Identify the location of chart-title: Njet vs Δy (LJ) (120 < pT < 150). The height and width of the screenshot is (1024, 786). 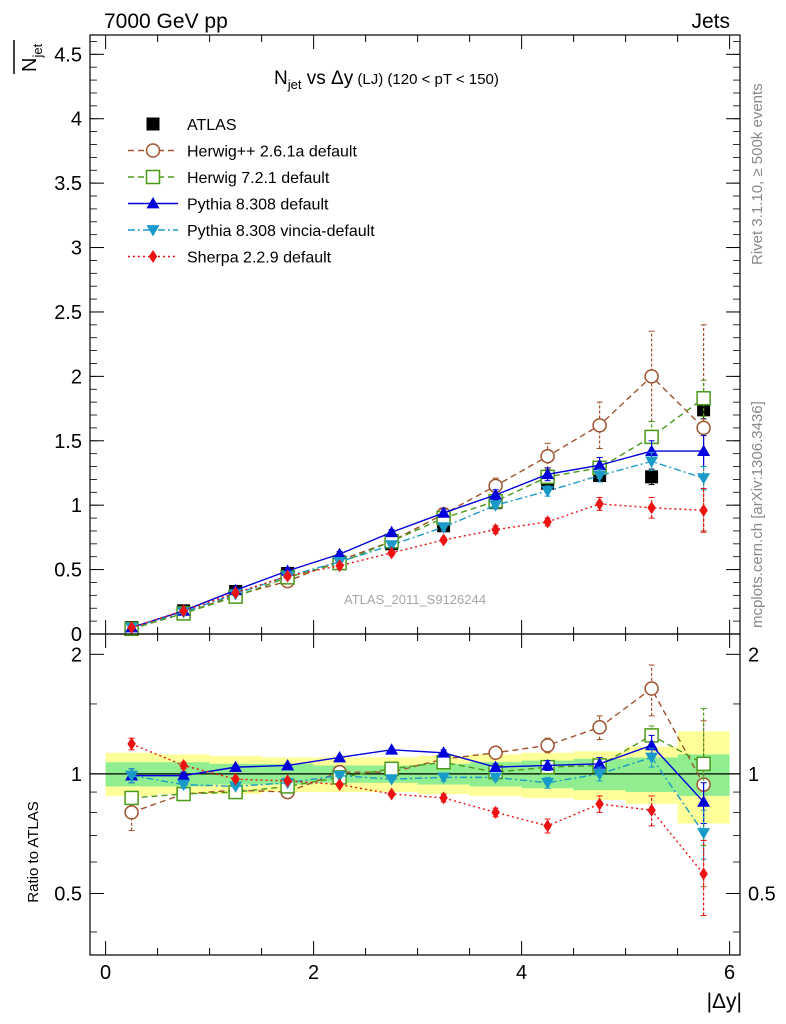
(386, 80).